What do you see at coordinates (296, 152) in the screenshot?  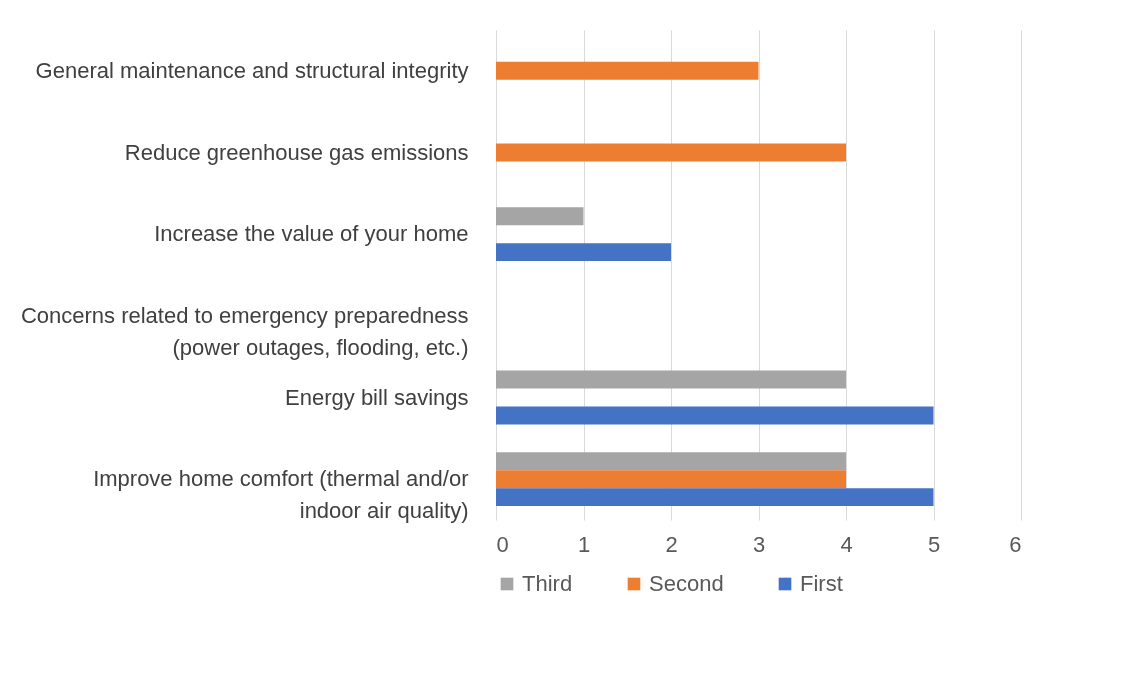 I see `y-tick-label: Reduce greenhouse gas emissions` at bounding box center [296, 152].